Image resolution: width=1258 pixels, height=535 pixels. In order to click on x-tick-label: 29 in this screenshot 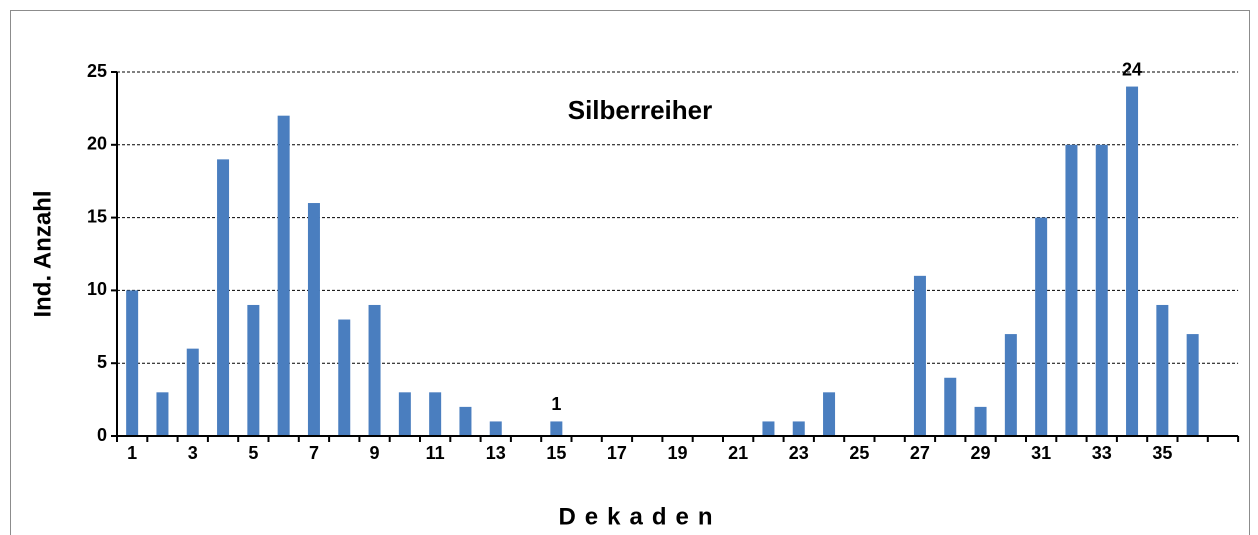, I will do `click(981, 453)`.